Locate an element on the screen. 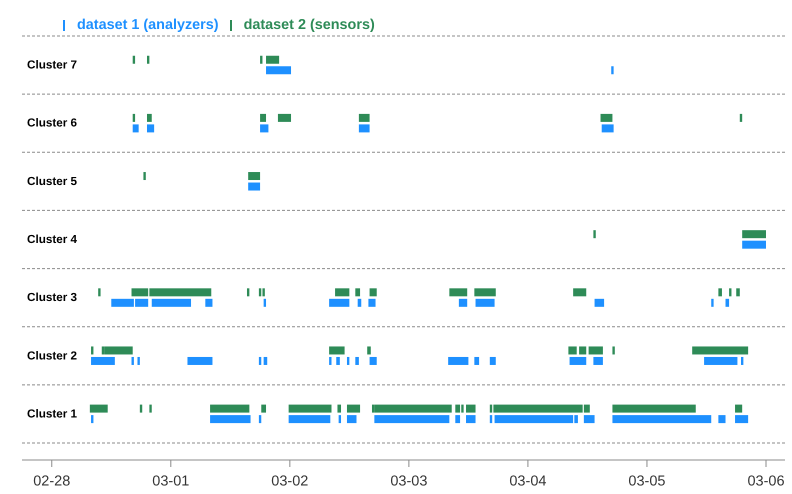  legend-label: dataset 1 (analyzers) is located at coordinates (148, 25).